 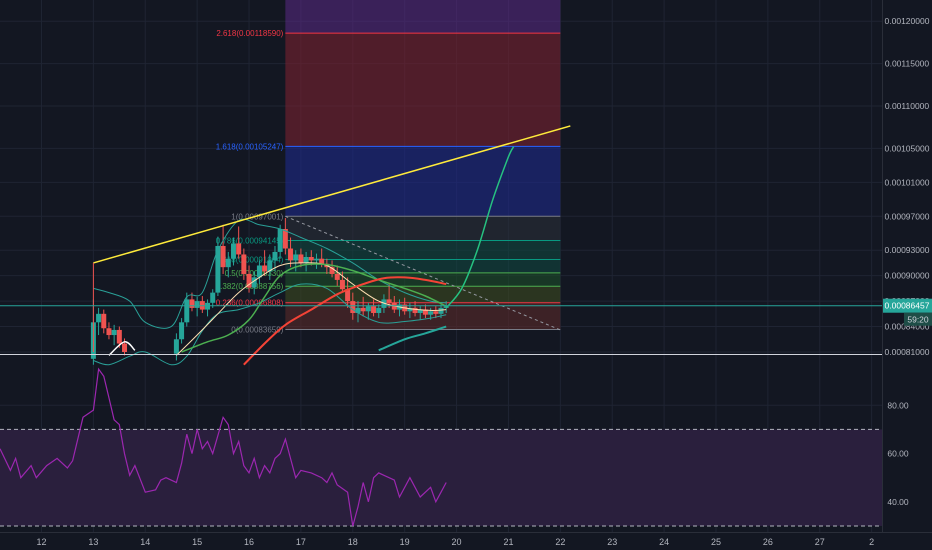 What do you see at coordinates (898, 502) in the screenshot?
I see `rsi-tick-label: 40.00` at bounding box center [898, 502].